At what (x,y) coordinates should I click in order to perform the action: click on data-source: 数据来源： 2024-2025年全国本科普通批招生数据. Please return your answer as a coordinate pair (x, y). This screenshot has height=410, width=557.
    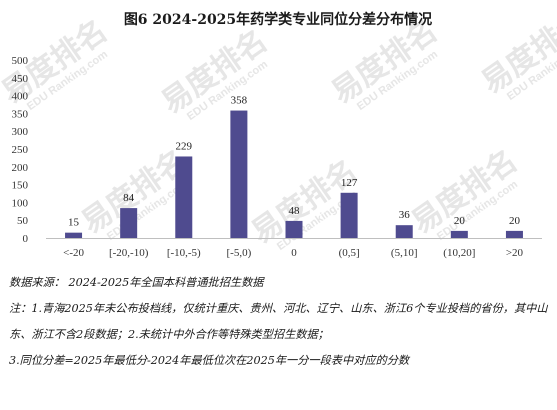
    Looking at the image, I should click on (136, 282).